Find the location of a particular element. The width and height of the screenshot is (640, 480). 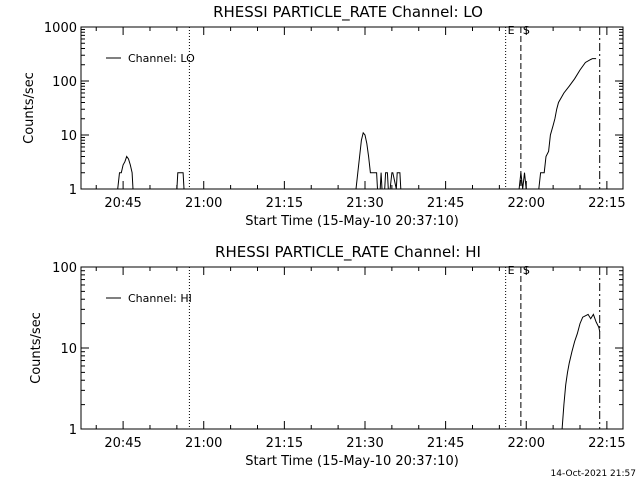

series-group is located at coordinates (581, 371).